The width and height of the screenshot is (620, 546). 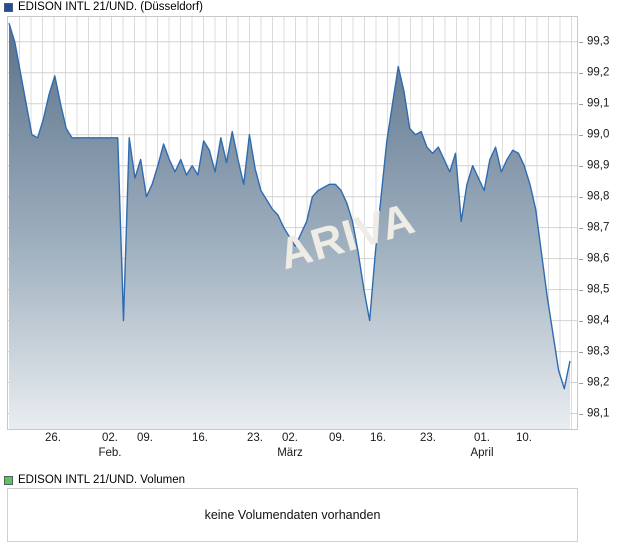 What do you see at coordinates (598, 41) in the screenshot?
I see `y-tick-label: 99,3` at bounding box center [598, 41].